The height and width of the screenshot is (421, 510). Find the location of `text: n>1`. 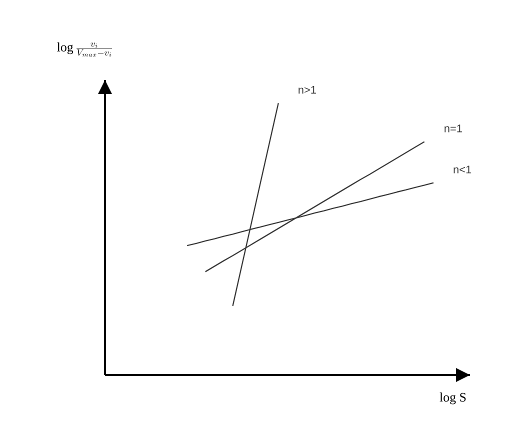

text: n>1 is located at coordinates (307, 90).